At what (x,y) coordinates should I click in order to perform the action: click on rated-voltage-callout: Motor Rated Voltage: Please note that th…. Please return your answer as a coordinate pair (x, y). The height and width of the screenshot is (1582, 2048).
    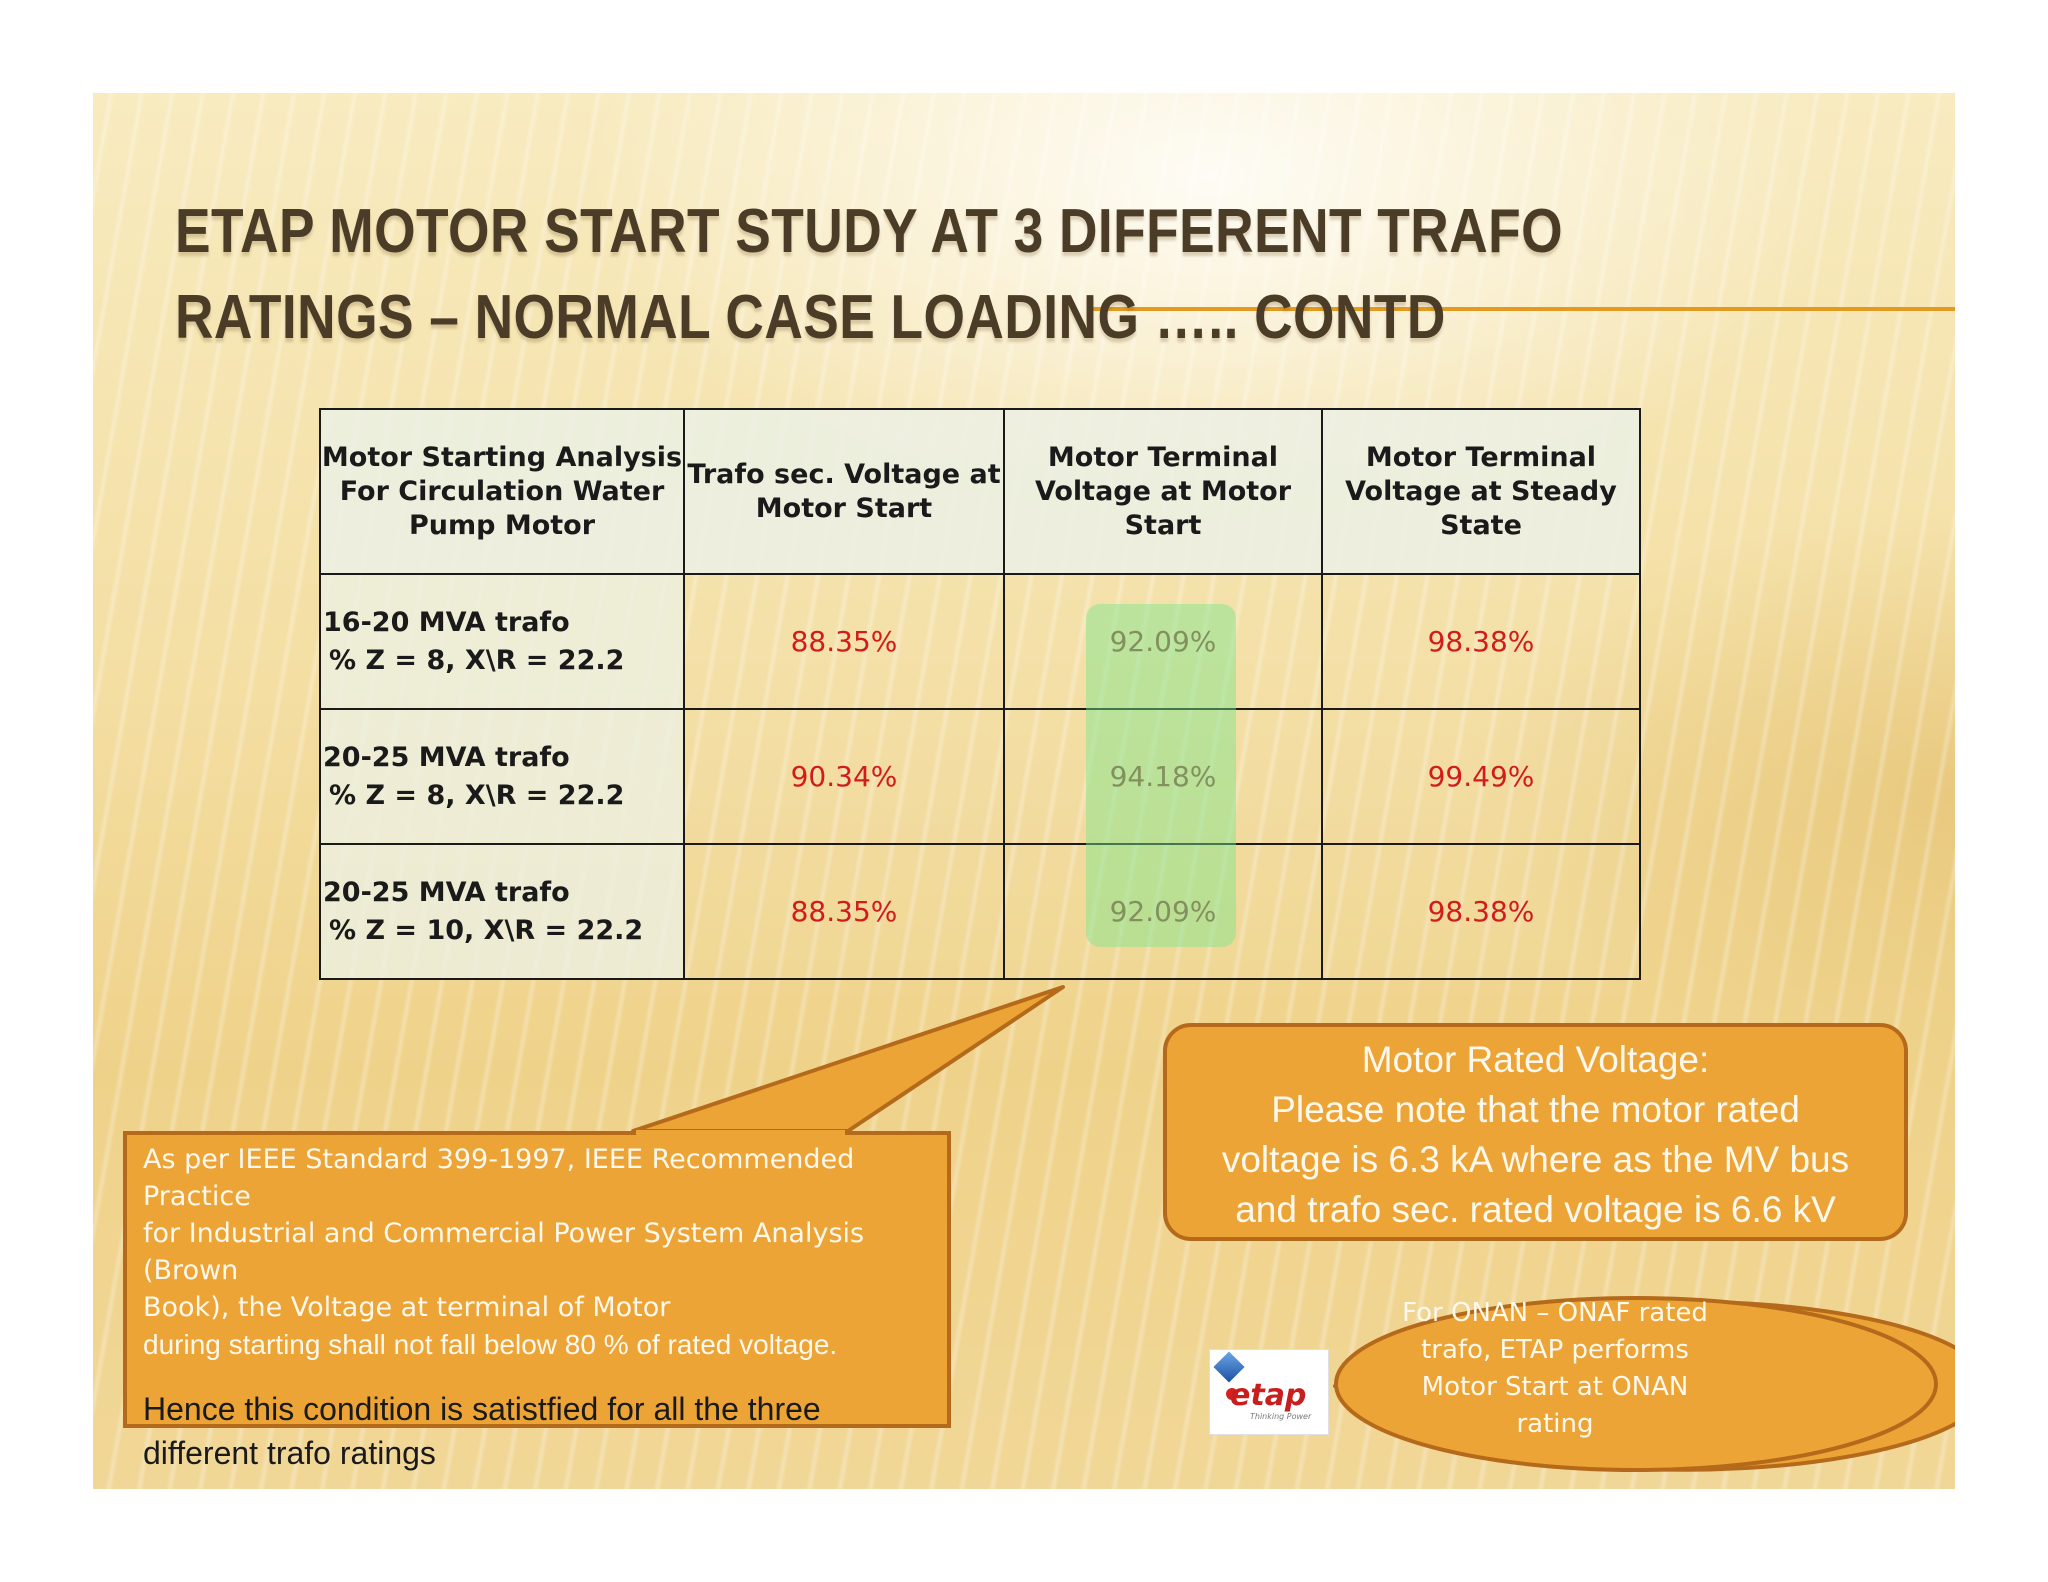
    Looking at the image, I should click on (1535, 1132).